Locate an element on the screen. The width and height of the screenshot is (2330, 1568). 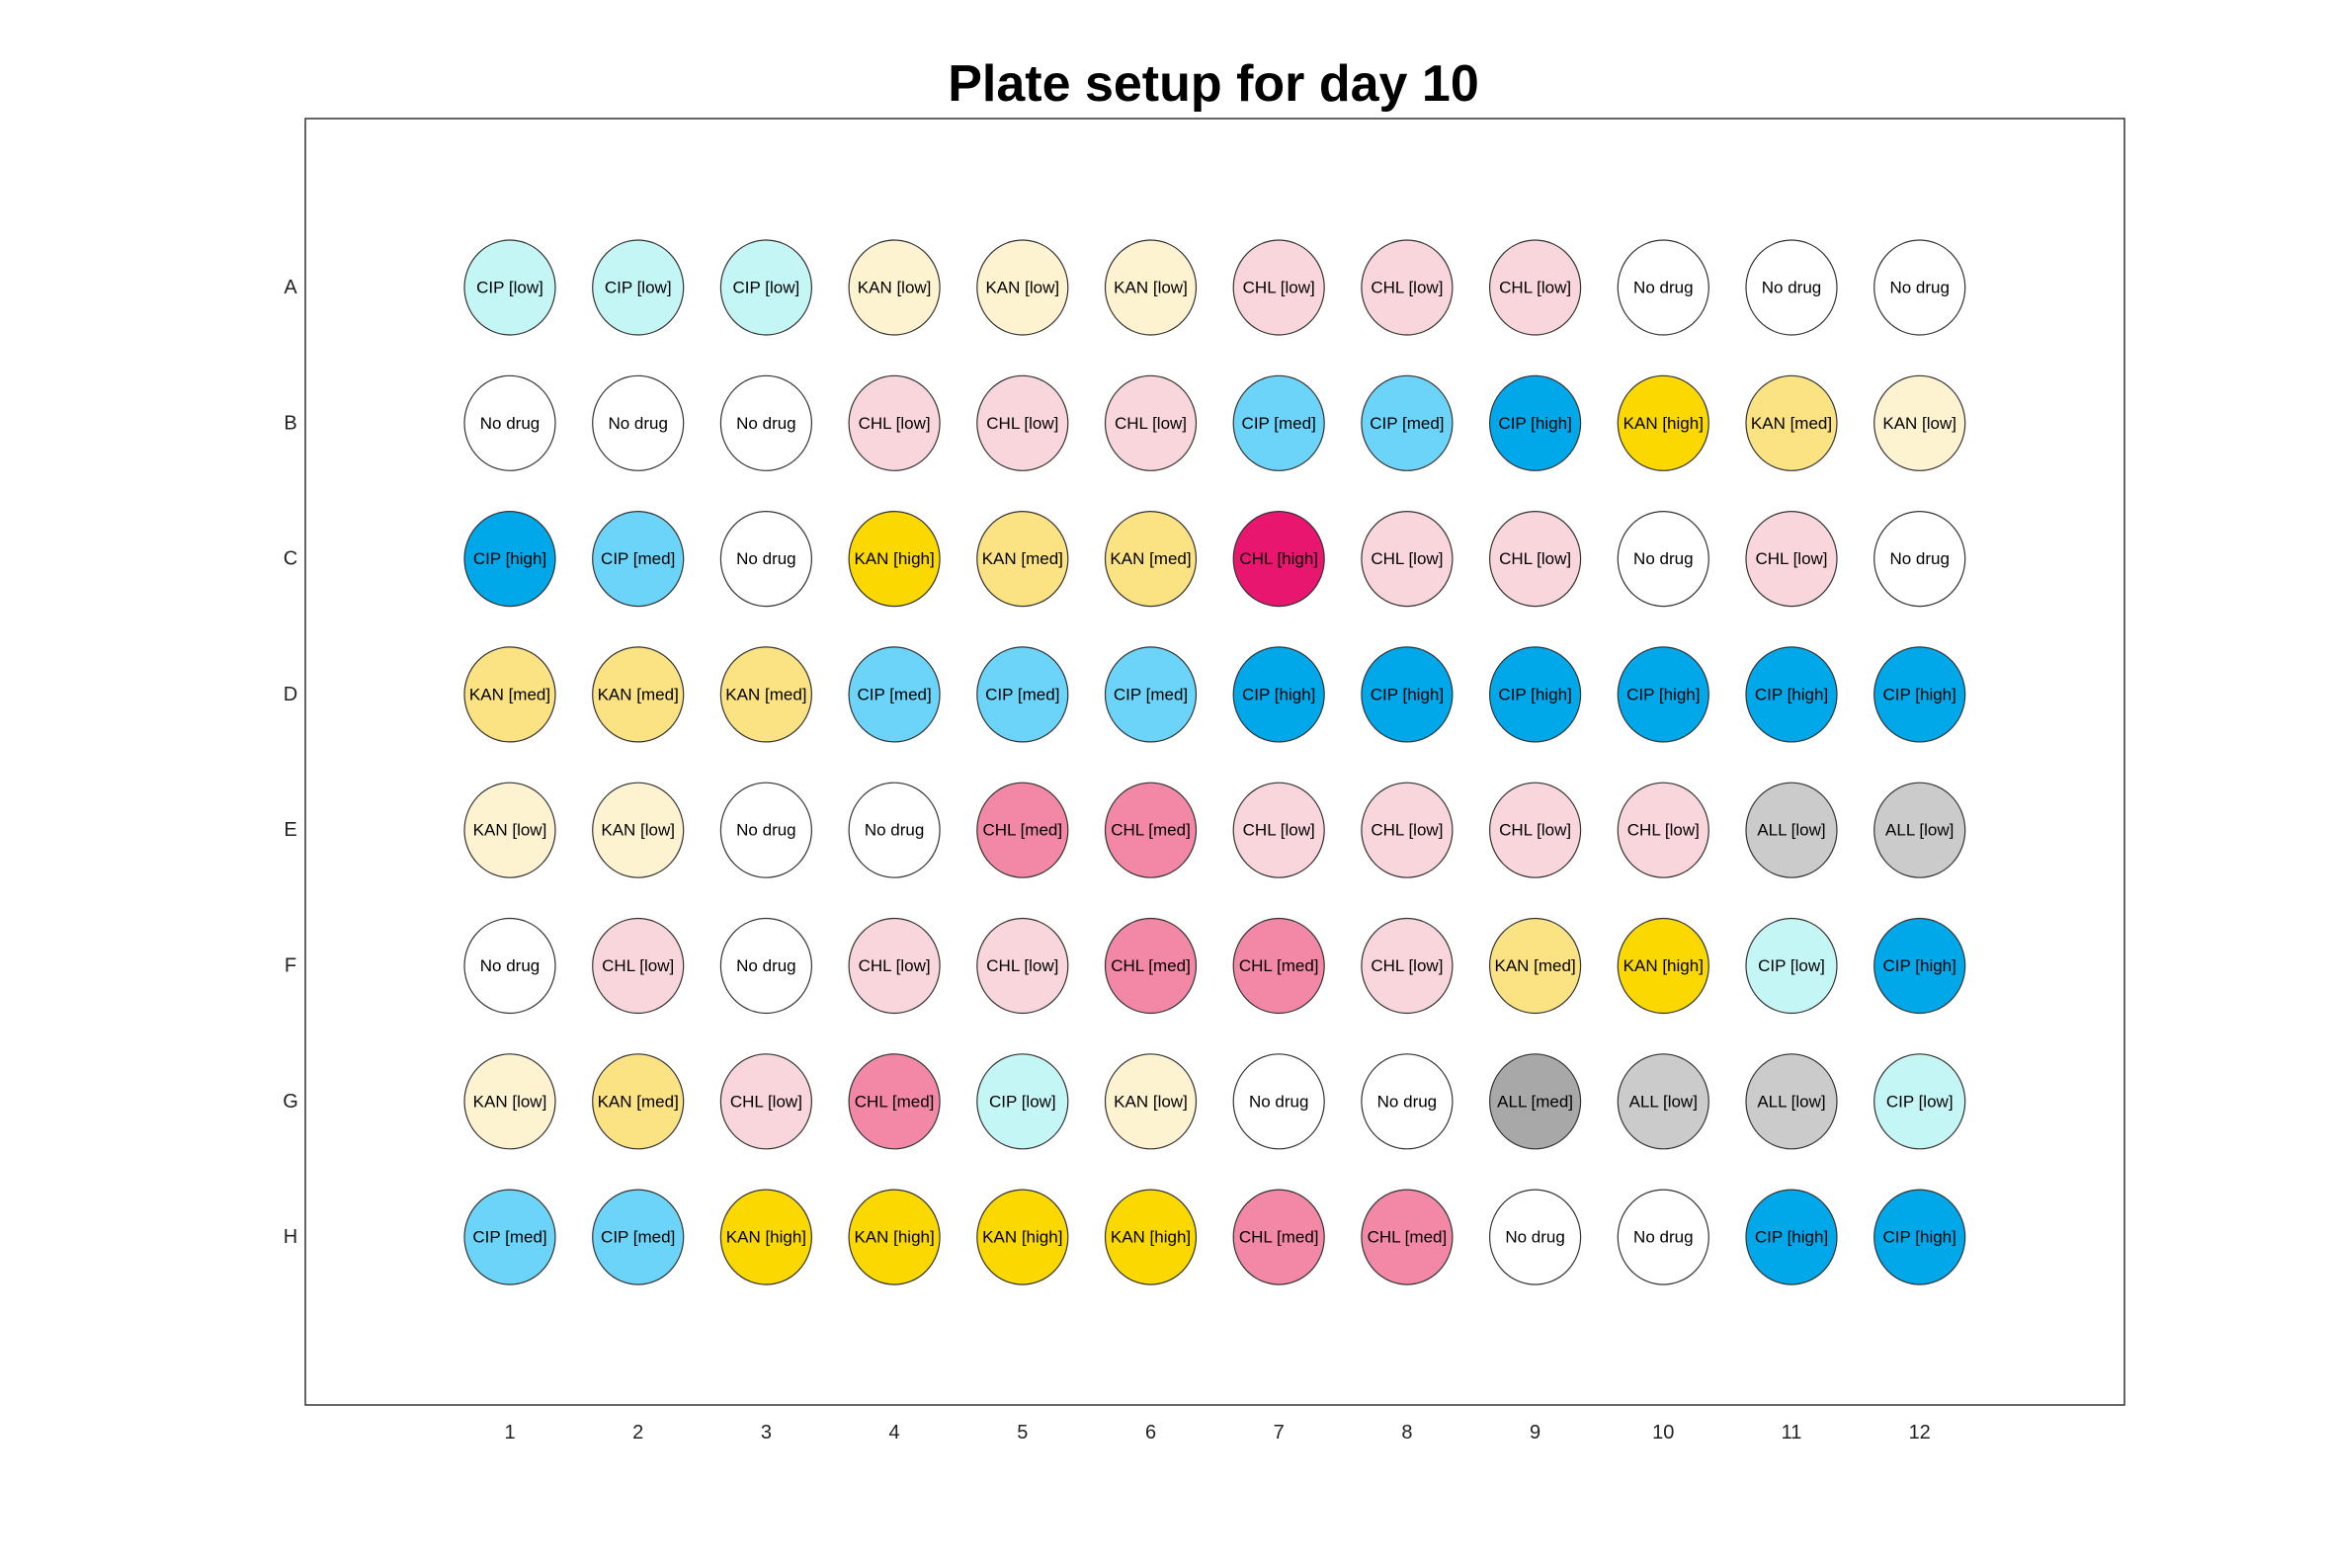
column-label: 10 is located at coordinates (1663, 1433).